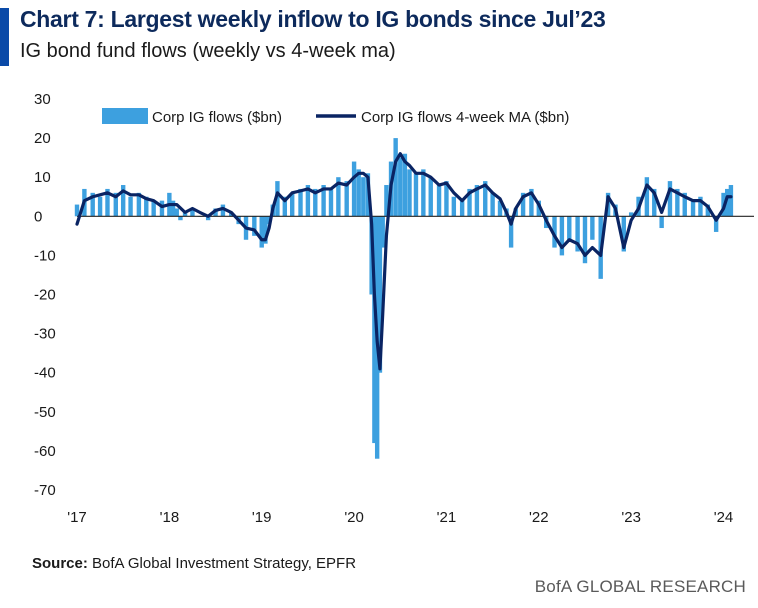 The width and height of the screenshot is (758, 608). What do you see at coordinates (262, 517) in the screenshot?
I see `x-tick-label: '19` at bounding box center [262, 517].